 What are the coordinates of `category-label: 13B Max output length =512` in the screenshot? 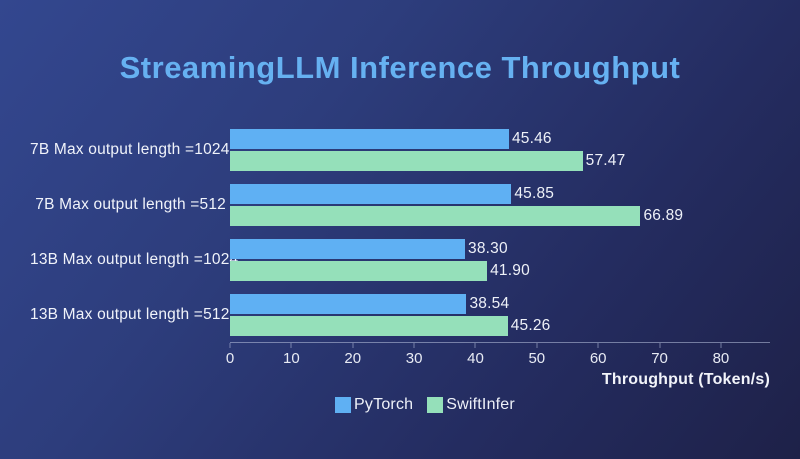 It's located at (130, 314).